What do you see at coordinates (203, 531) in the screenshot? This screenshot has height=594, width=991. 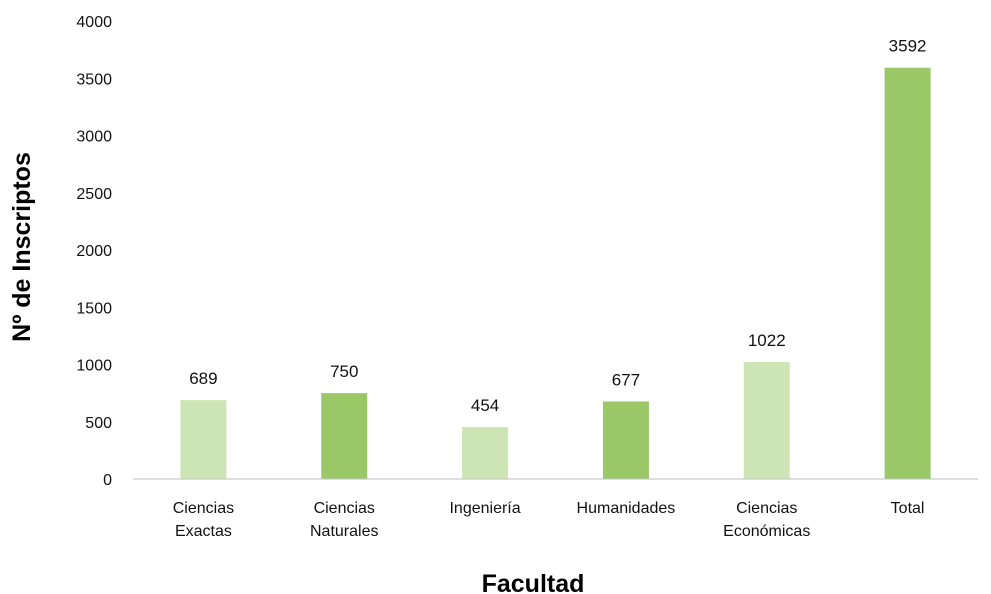 I see `x-tick-label-line: Exactas` at bounding box center [203, 531].